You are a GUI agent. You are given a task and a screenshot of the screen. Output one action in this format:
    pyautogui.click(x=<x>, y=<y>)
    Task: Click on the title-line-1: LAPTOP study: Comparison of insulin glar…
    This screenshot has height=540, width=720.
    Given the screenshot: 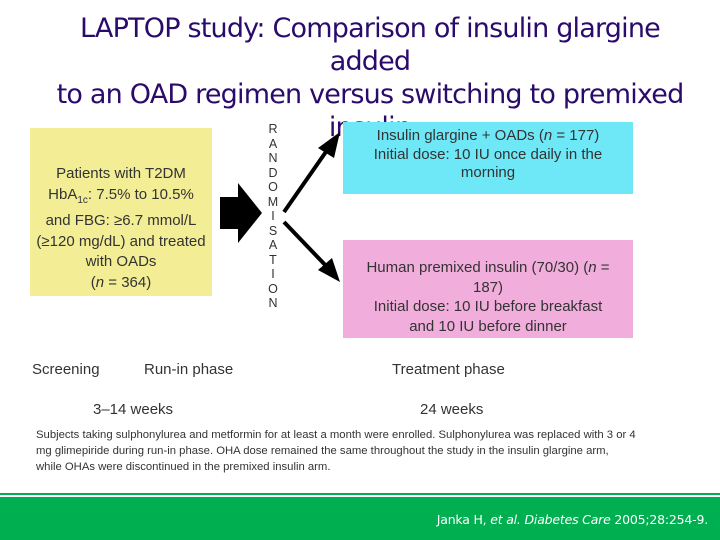 What is the action you would take?
    pyautogui.click(x=370, y=45)
    